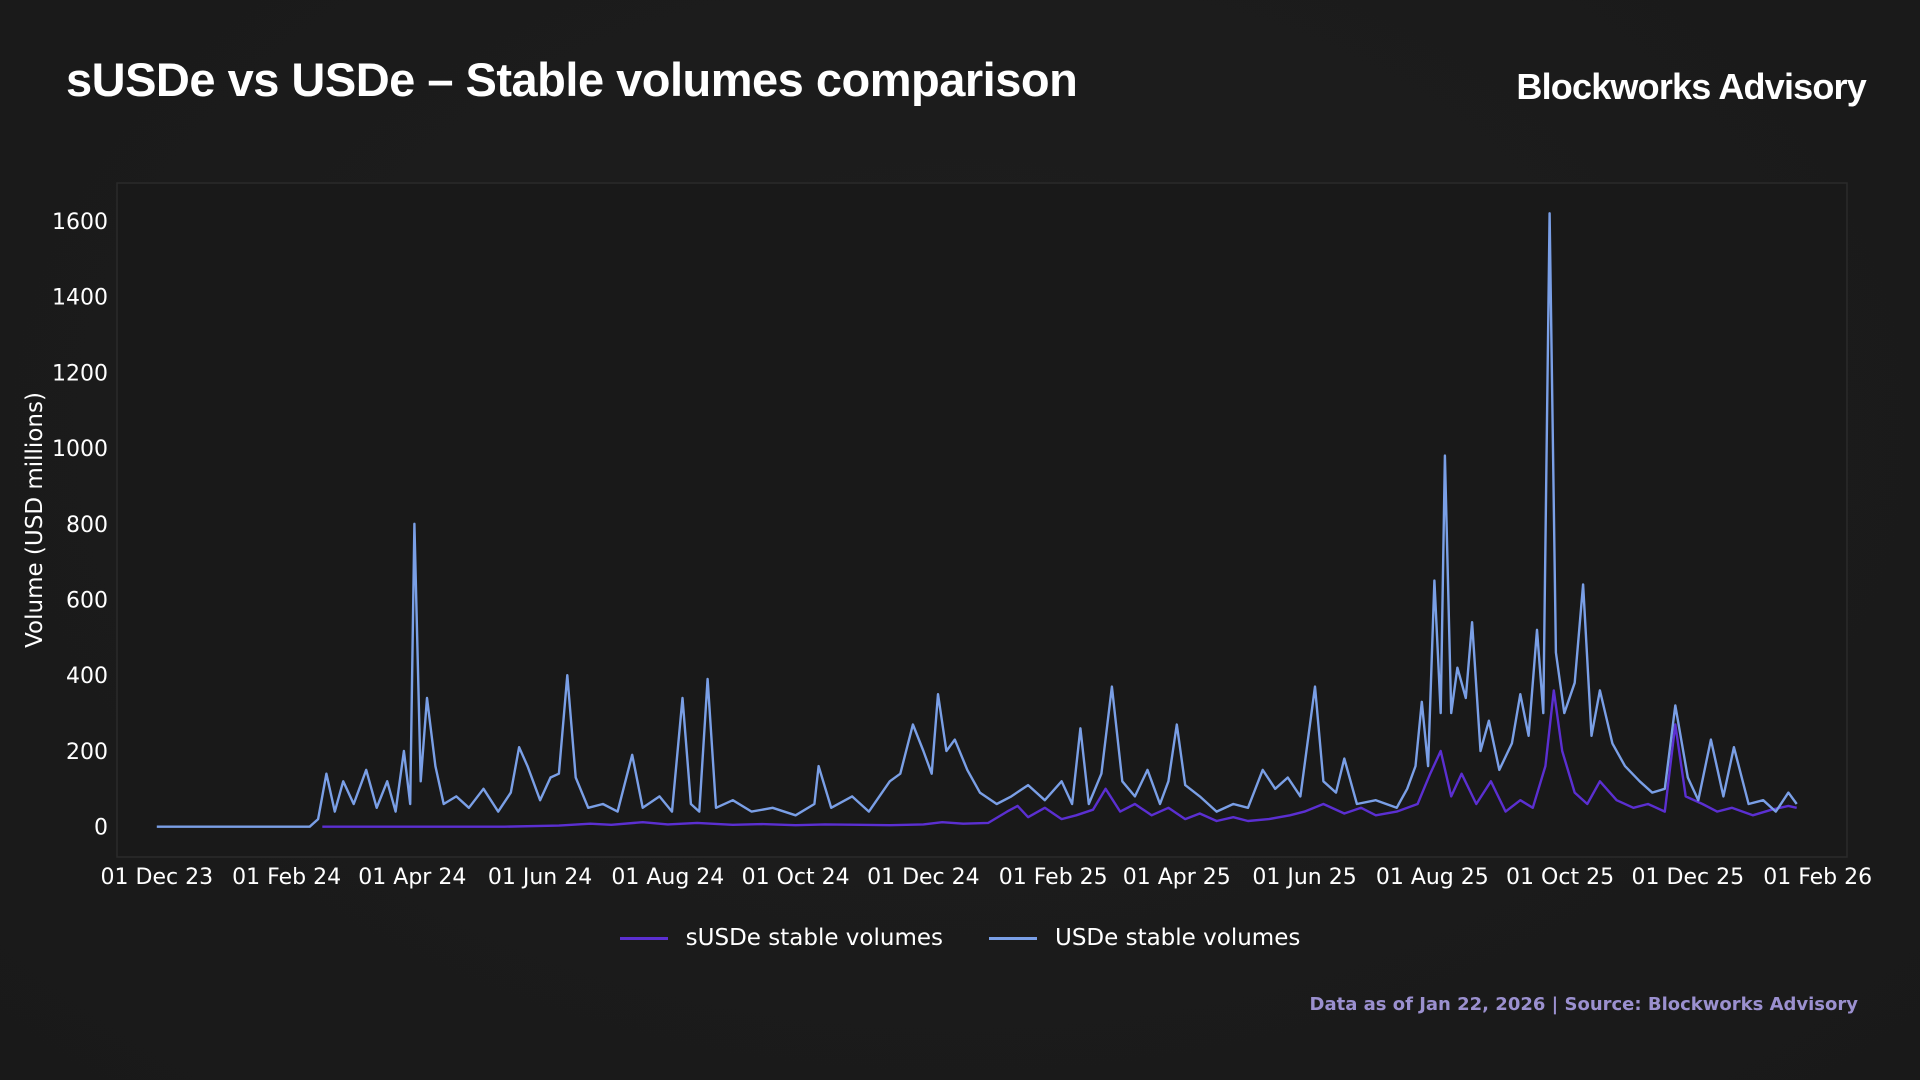 Image resolution: width=1920 pixels, height=1080 pixels. I want to click on y-tick-label: 600, so click(87, 601).